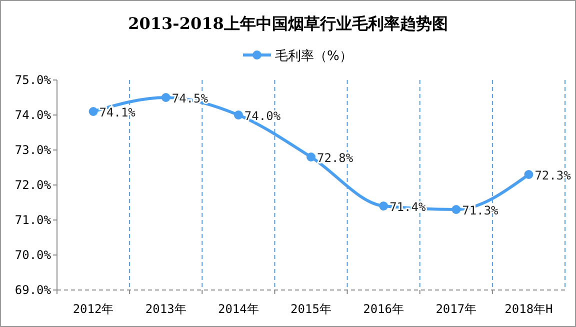  I want to click on legend-label: 毛利率（%）, so click(313, 56).